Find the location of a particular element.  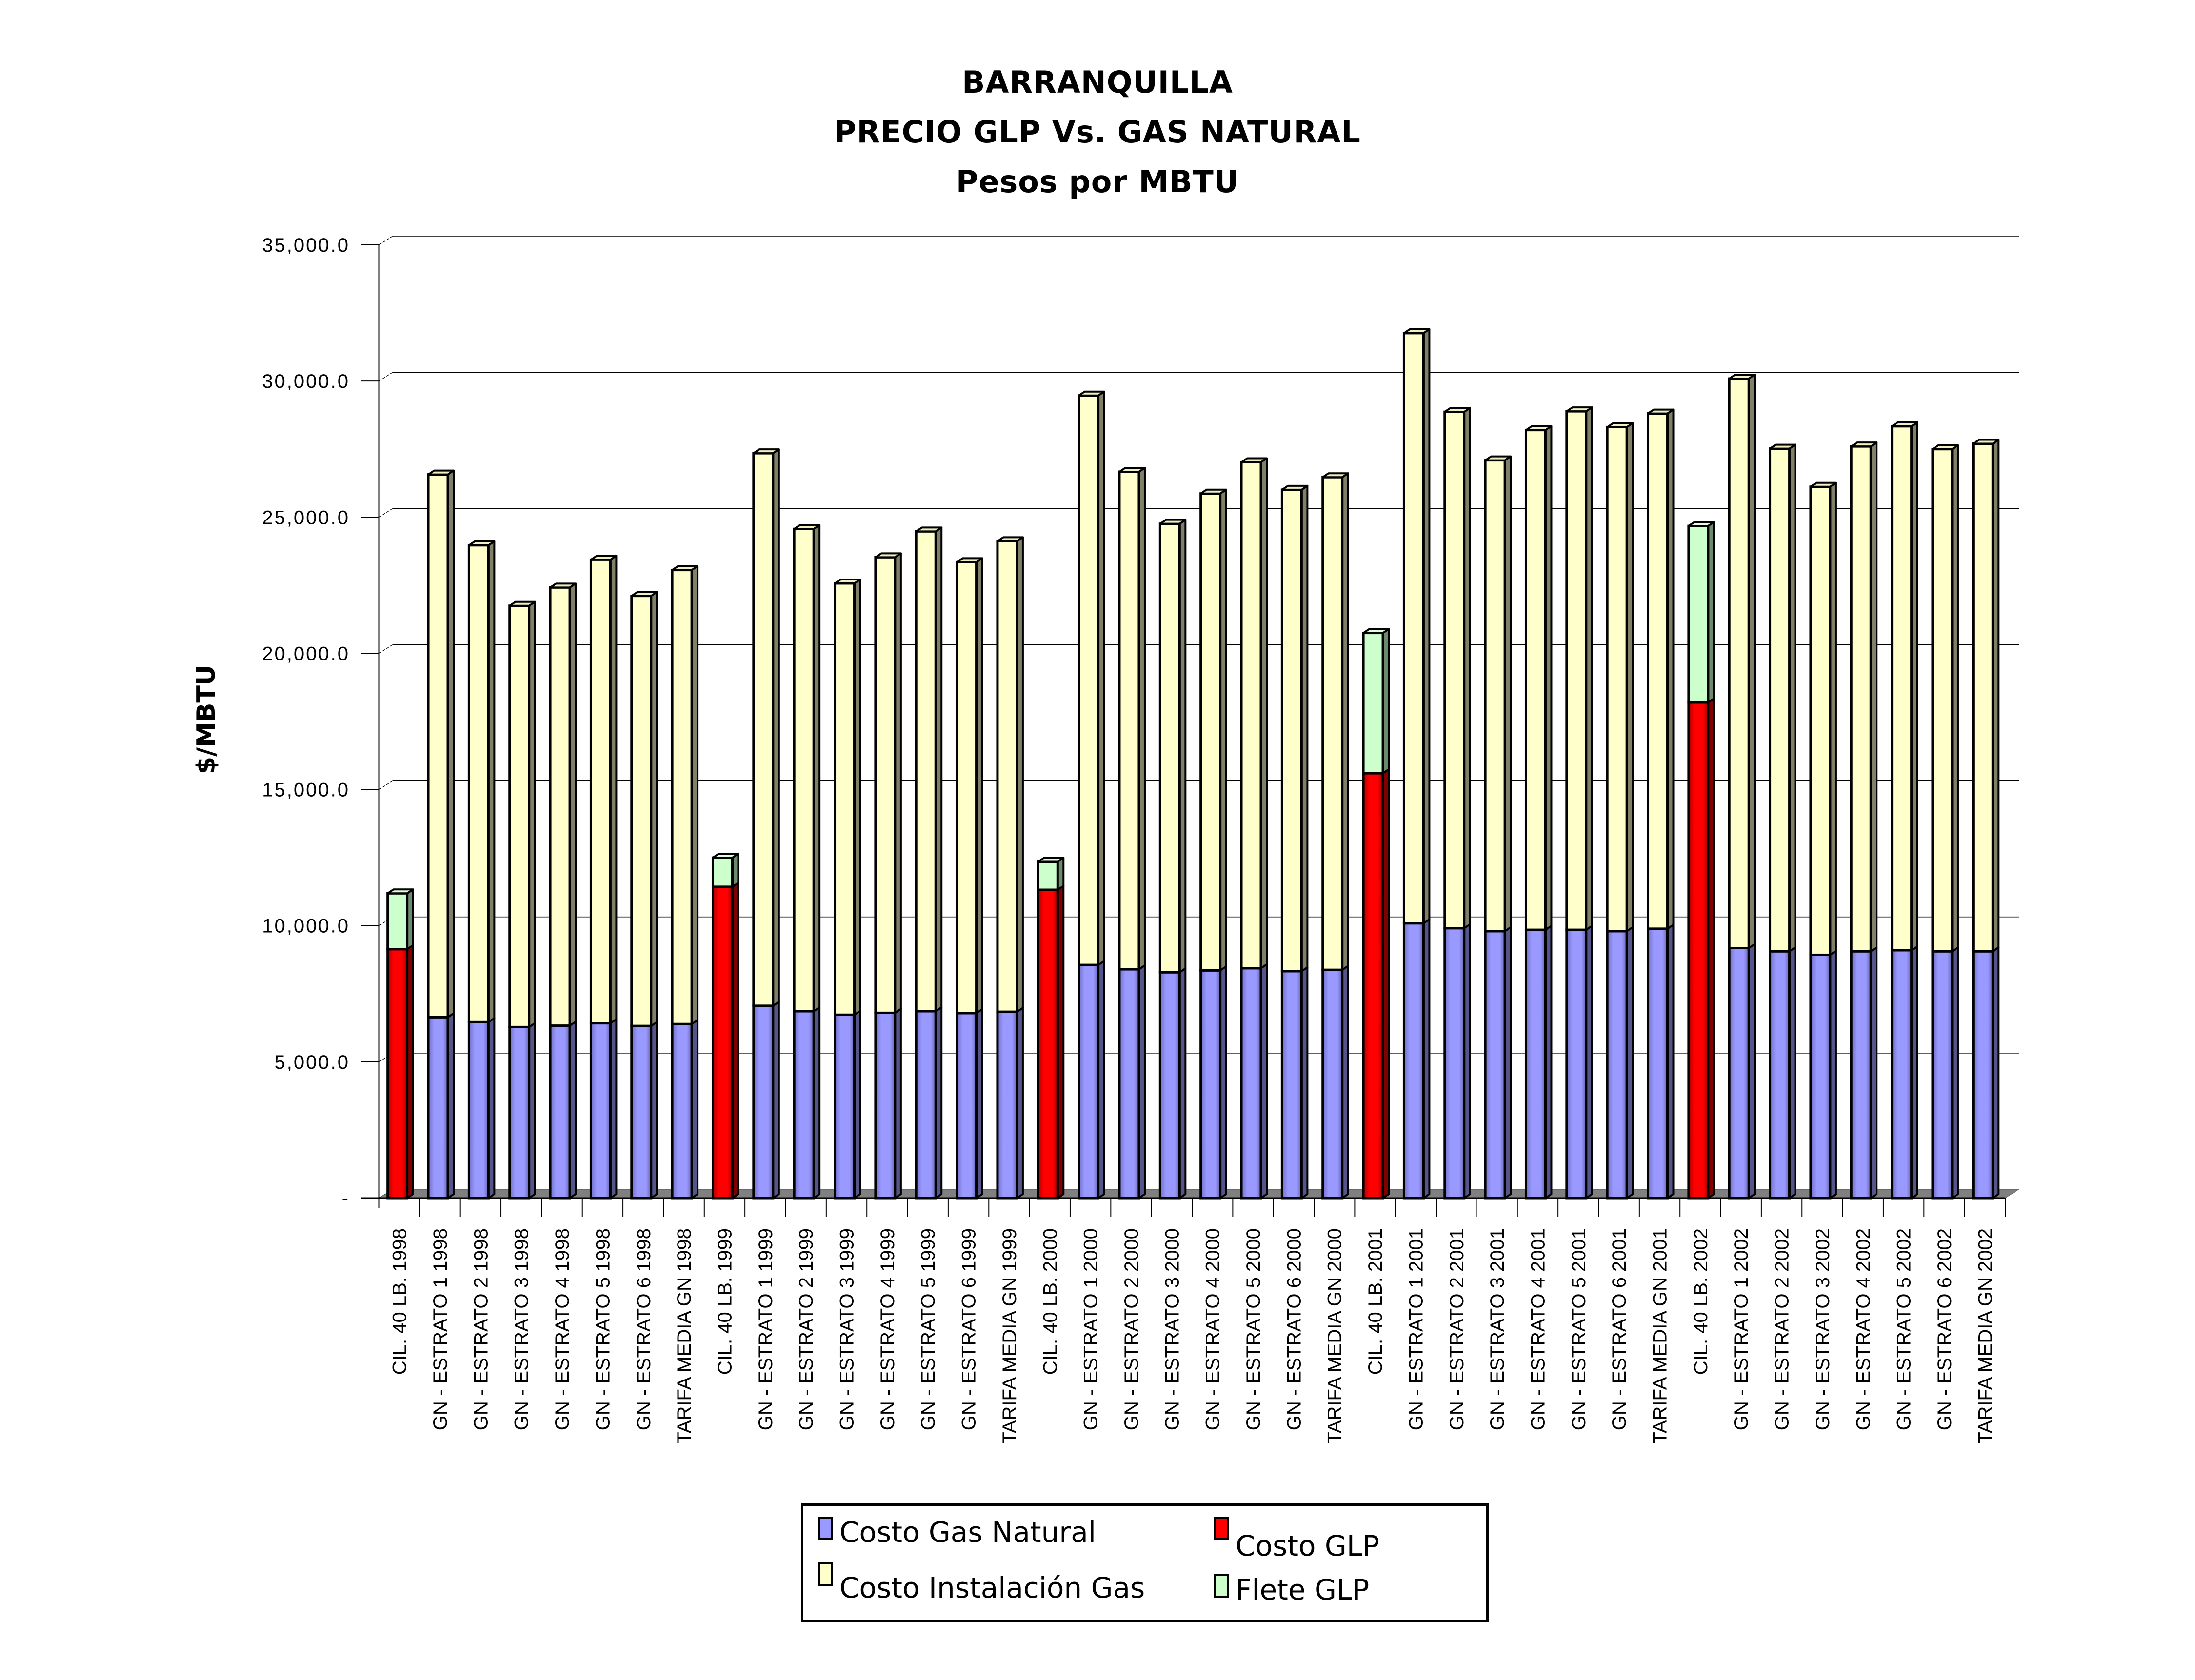

x-tick-label: GN - ESTRATO 4 2000 is located at coordinates (1213, 1329).